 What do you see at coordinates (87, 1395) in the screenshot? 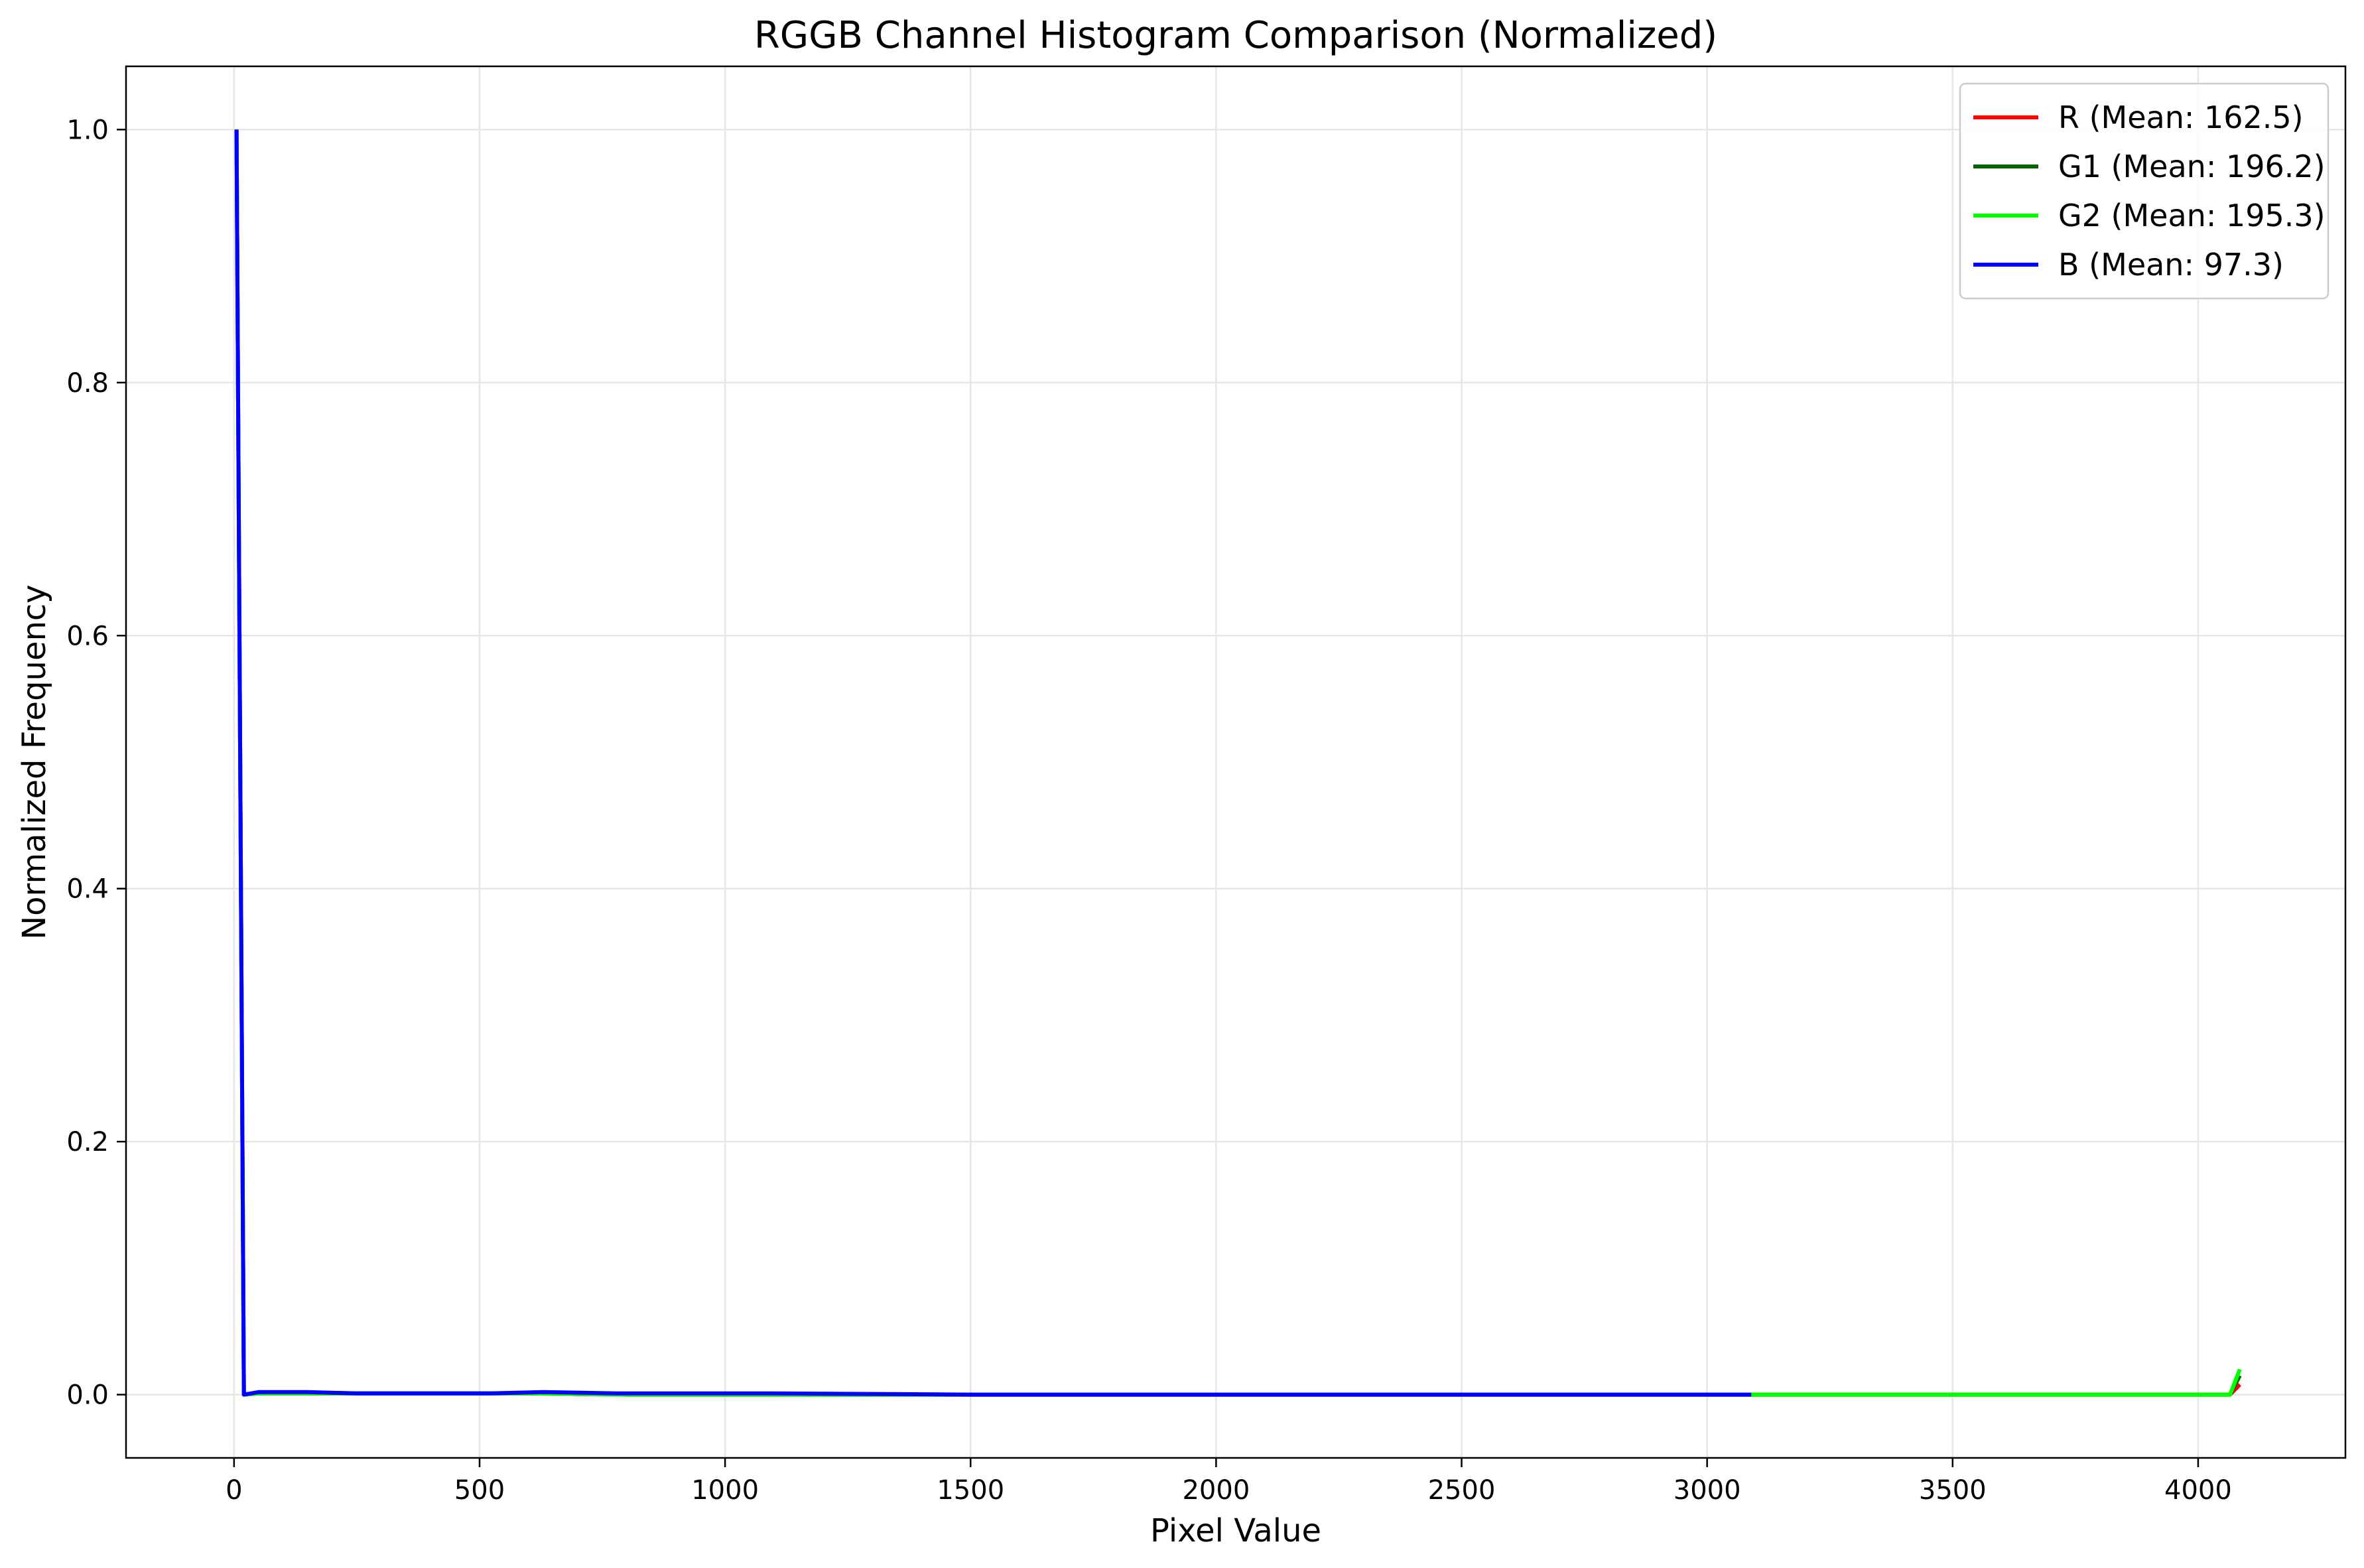
I see `y-tick-label: 0.0` at bounding box center [87, 1395].